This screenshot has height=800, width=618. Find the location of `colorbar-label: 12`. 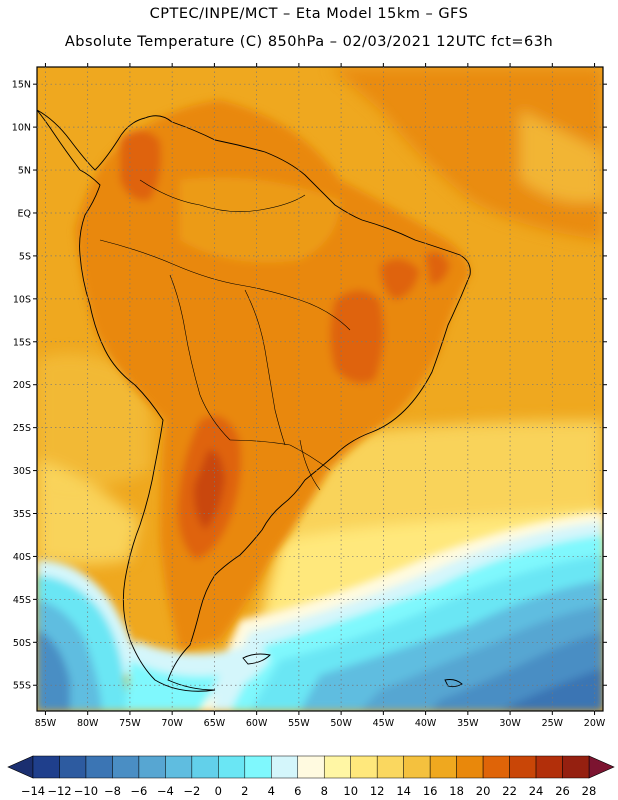

colorbar-label: 12 is located at coordinates (377, 791).